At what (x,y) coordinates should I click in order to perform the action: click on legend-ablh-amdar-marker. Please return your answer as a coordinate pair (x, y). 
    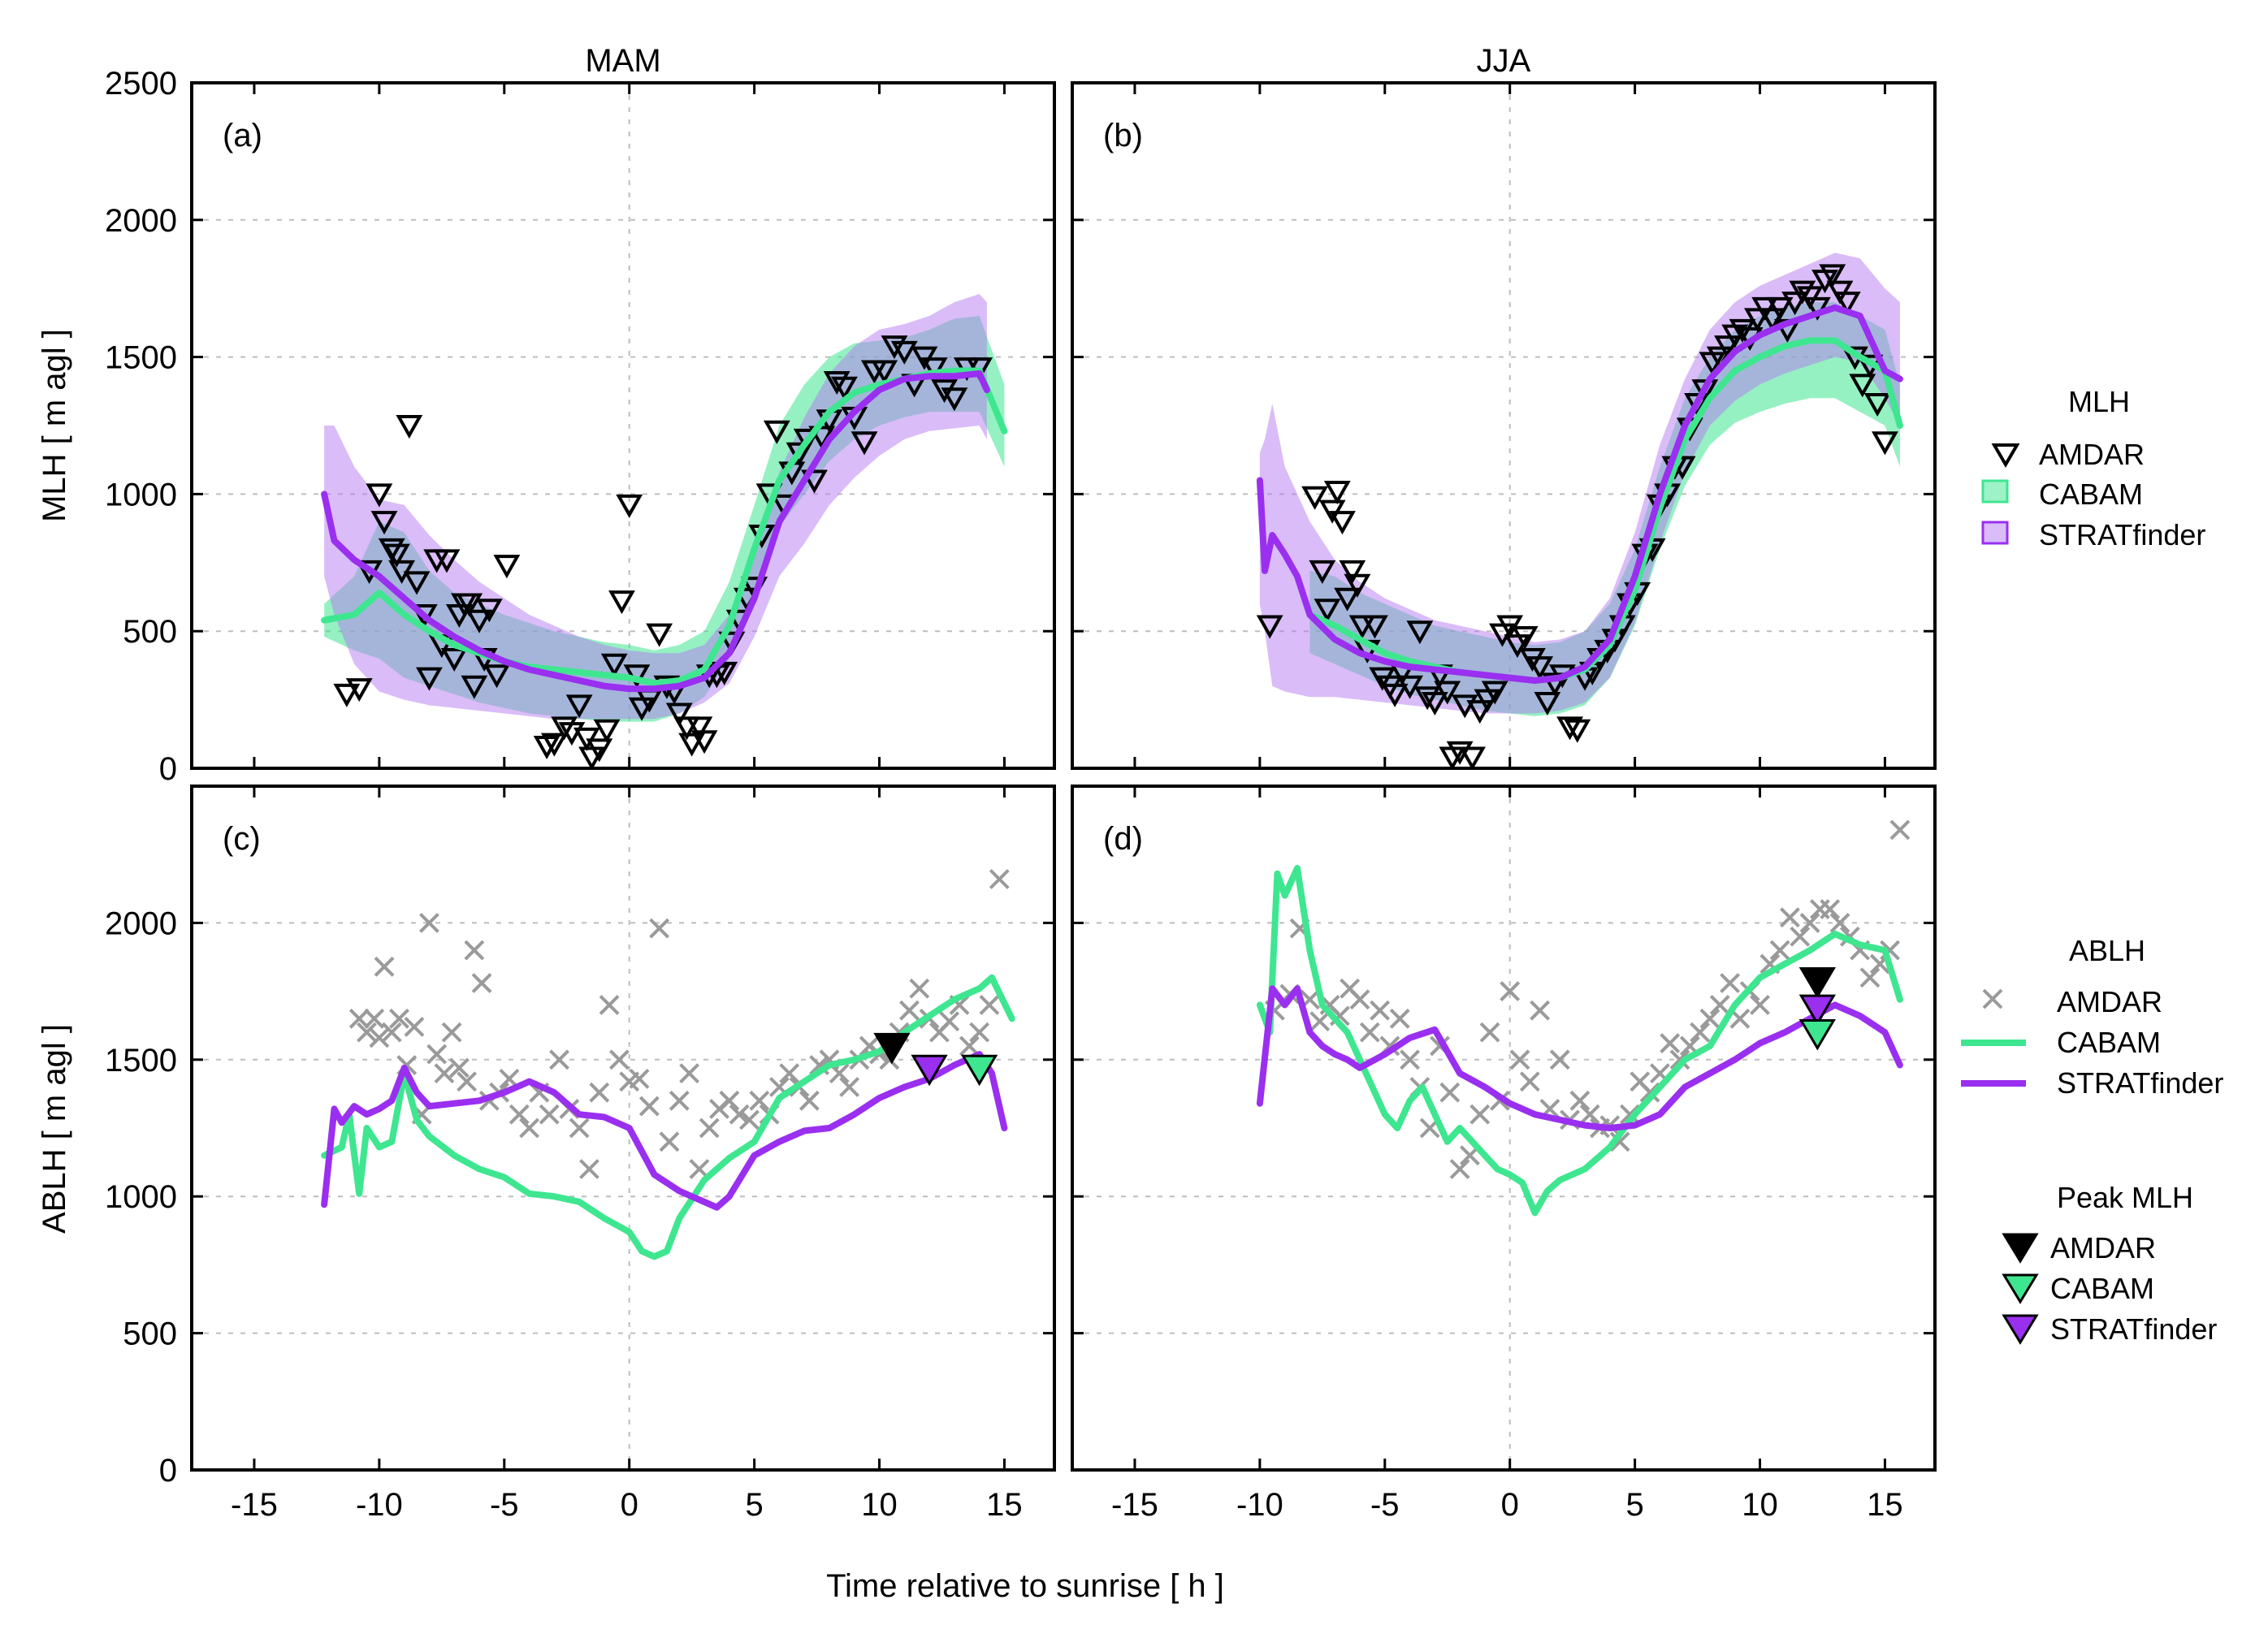
    Looking at the image, I should click on (1993, 998).